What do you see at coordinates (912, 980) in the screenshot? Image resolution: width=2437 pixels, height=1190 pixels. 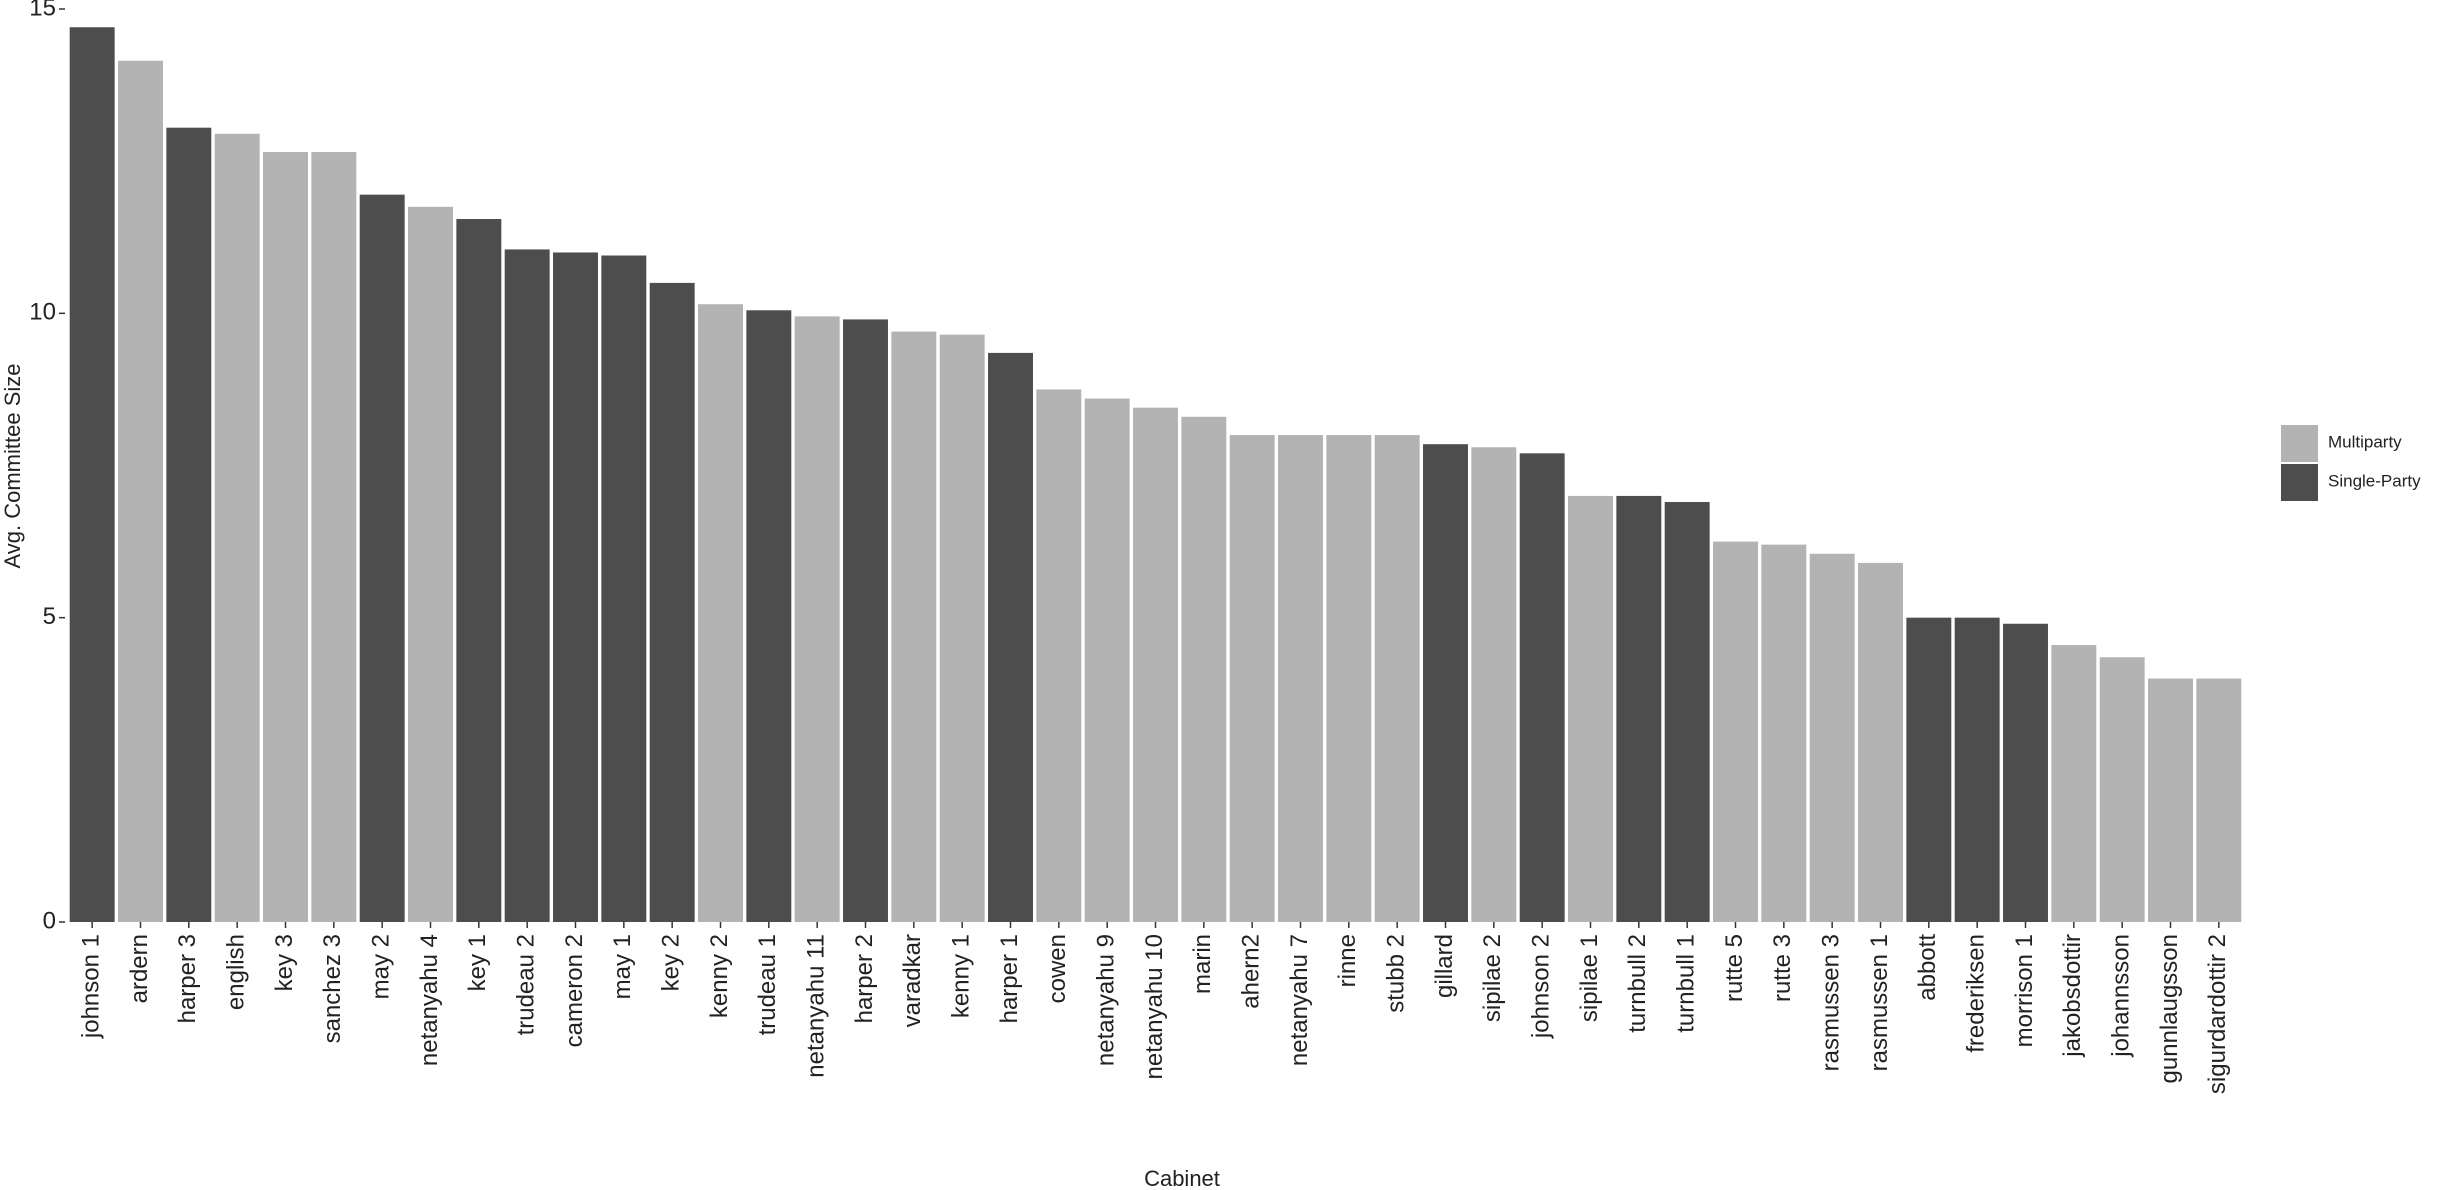 I see `x-tick-label: varadkar` at bounding box center [912, 980].